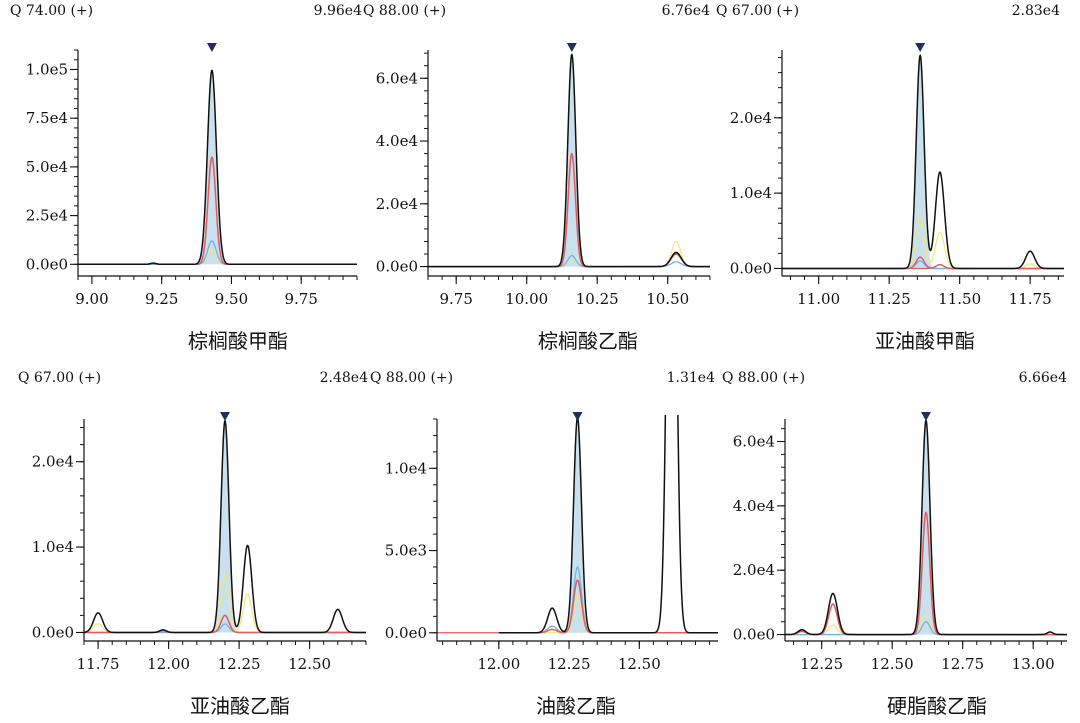  What do you see at coordinates (686, 11) in the screenshot?
I see `header-max-intensity: 6.76e4` at bounding box center [686, 11].